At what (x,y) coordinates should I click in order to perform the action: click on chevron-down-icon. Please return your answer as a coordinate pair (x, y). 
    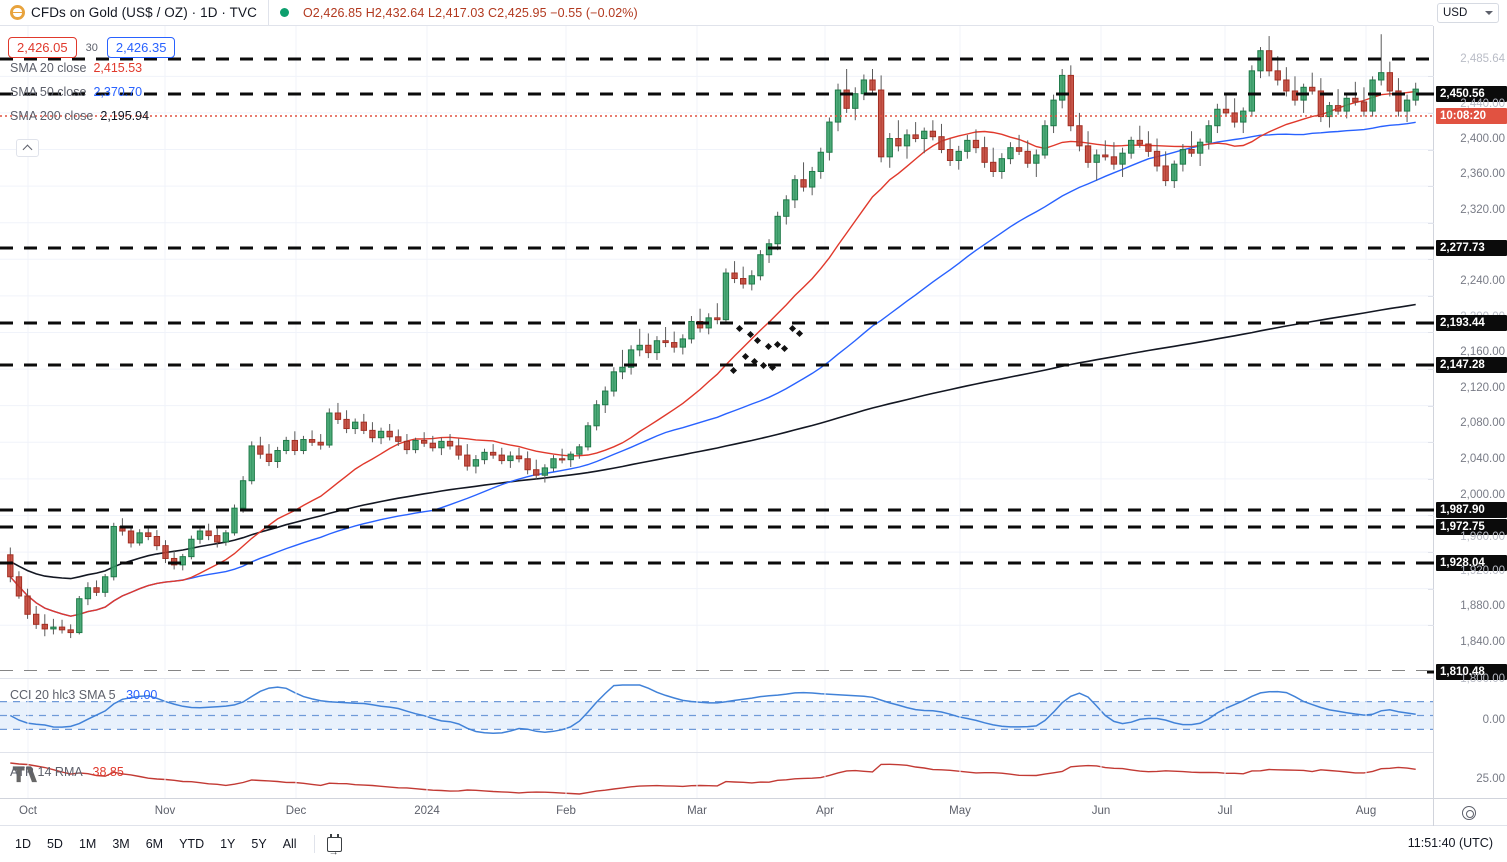
    Looking at the image, I should click on (1489, 13).